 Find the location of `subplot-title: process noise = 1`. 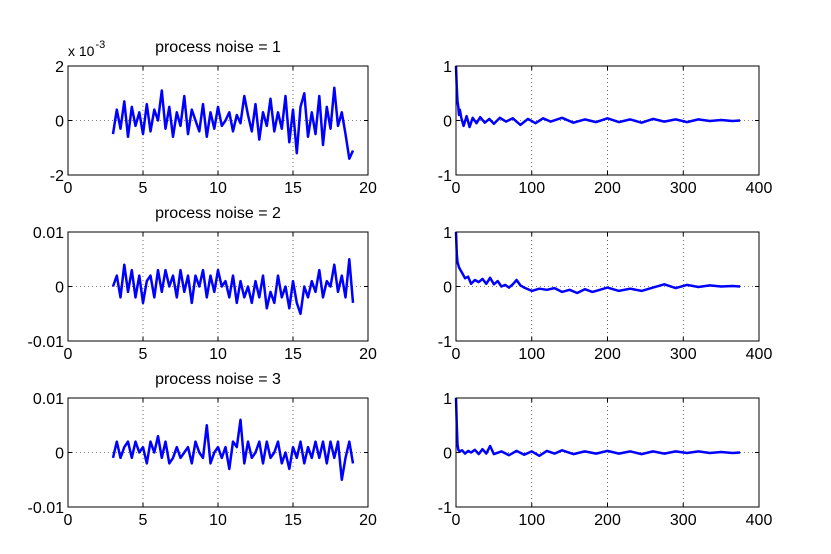

subplot-title: process noise = 1 is located at coordinates (218, 47).